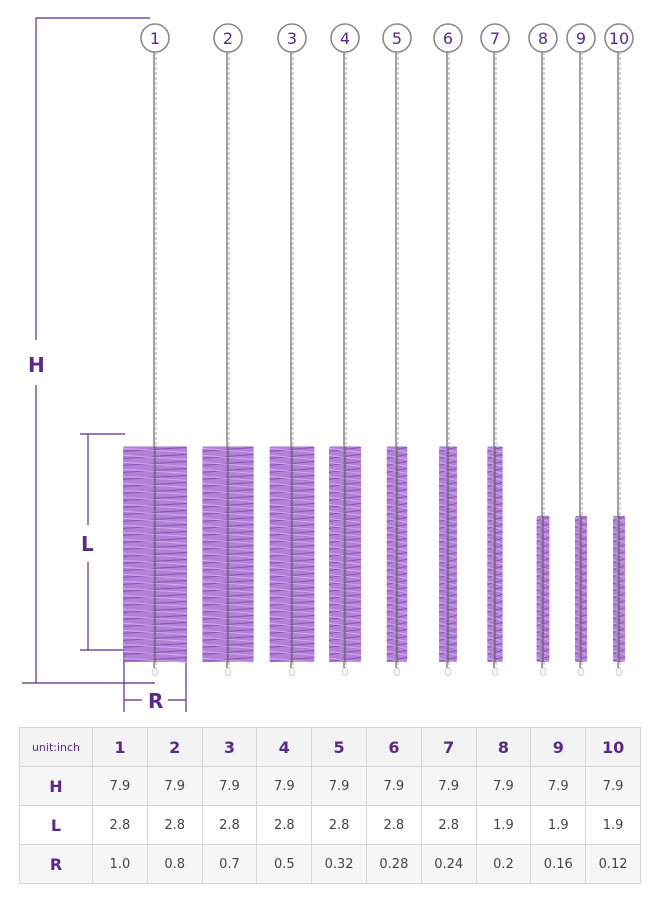 The height and width of the screenshot is (904, 660). I want to click on brush-number-label: 1, so click(155, 38).